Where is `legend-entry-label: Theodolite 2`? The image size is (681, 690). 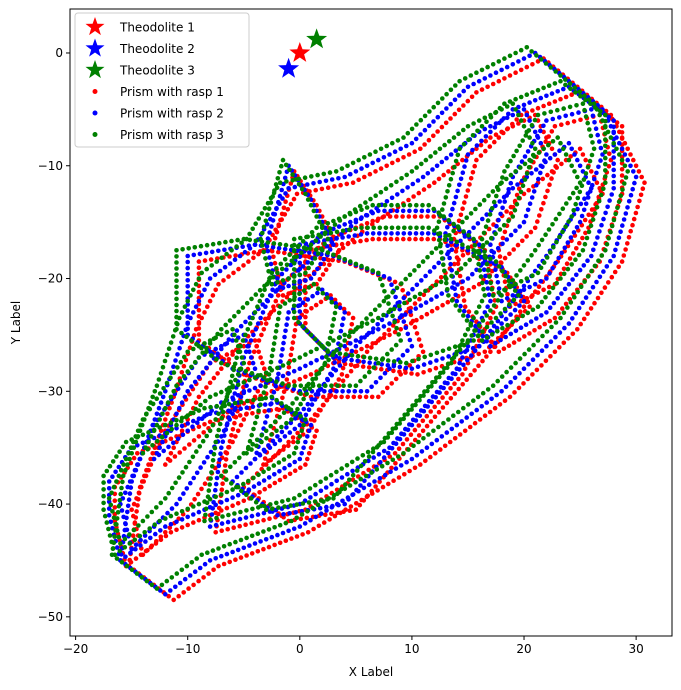 legend-entry-label: Theodolite 2 is located at coordinates (157, 49).